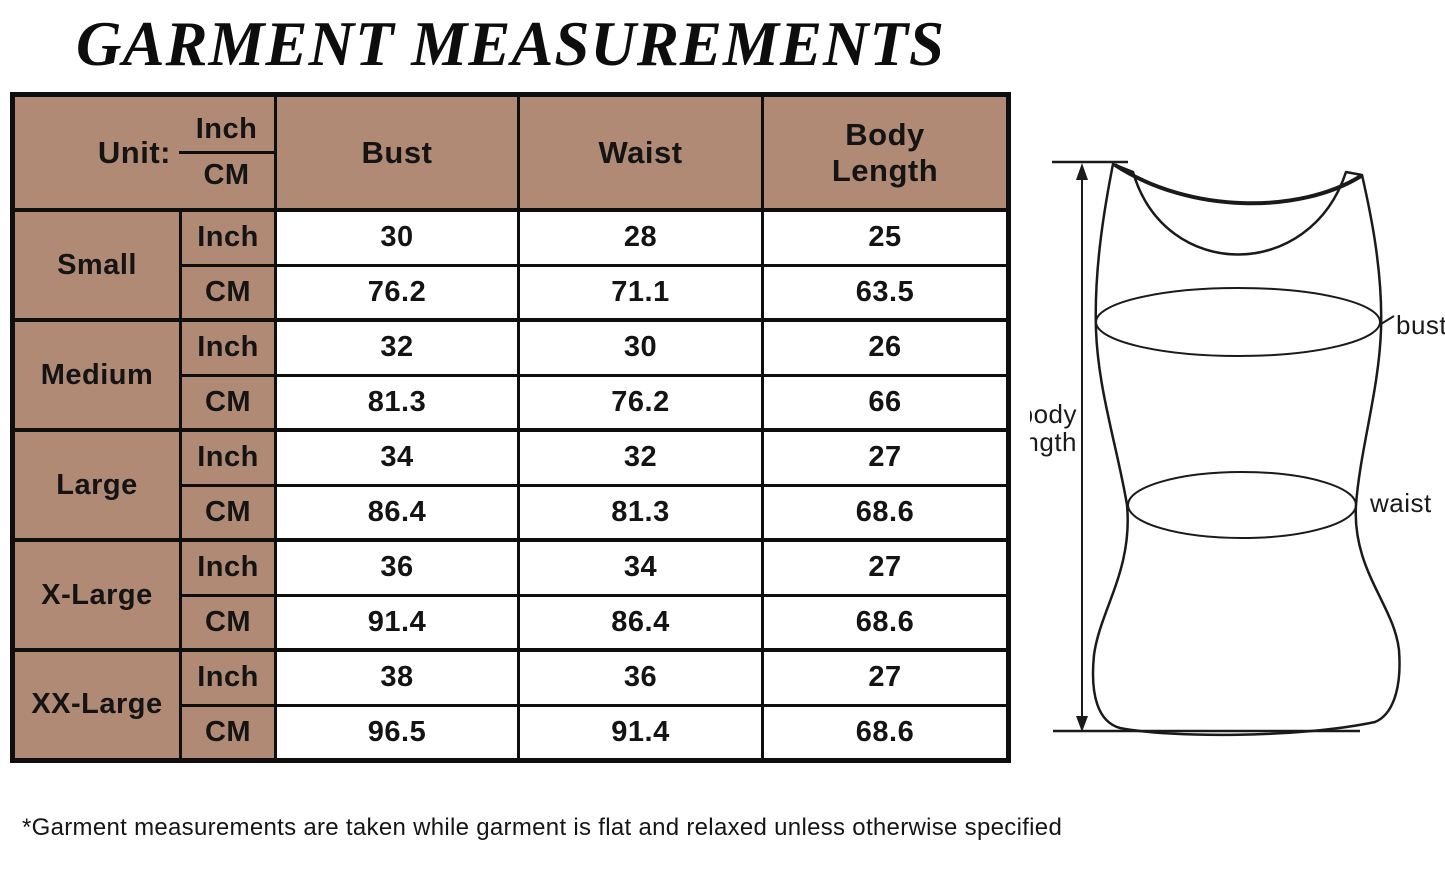 The height and width of the screenshot is (893, 1445). I want to click on table-row-xxlarge-cm: CM 96.5 91.4 68.6, so click(511, 732).